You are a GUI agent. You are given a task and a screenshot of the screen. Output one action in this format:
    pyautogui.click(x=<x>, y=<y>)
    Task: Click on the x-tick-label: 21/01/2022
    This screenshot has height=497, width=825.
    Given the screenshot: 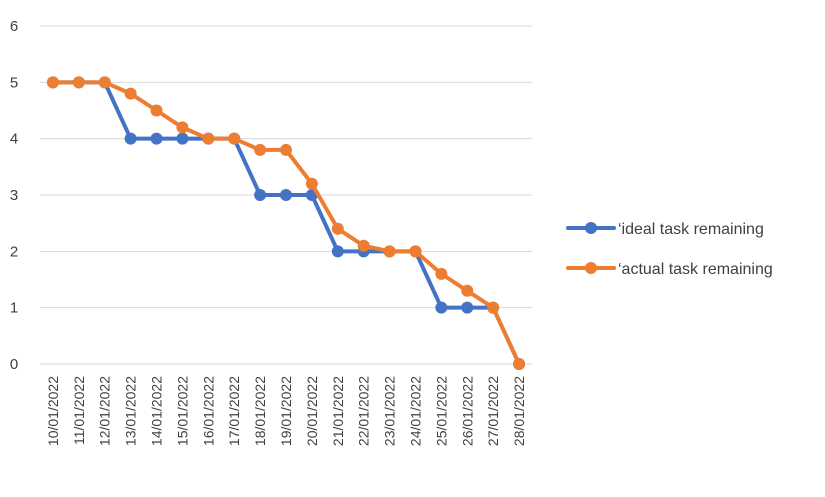 What is the action you would take?
    pyautogui.click(x=338, y=411)
    